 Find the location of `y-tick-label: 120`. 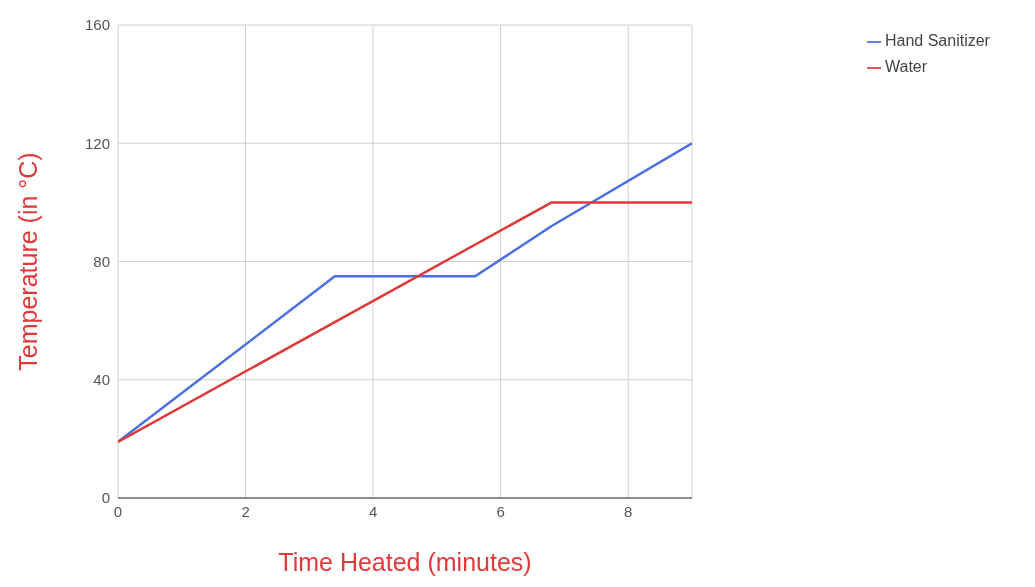

y-tick-label: 120 is located at coordinates (97, 143).